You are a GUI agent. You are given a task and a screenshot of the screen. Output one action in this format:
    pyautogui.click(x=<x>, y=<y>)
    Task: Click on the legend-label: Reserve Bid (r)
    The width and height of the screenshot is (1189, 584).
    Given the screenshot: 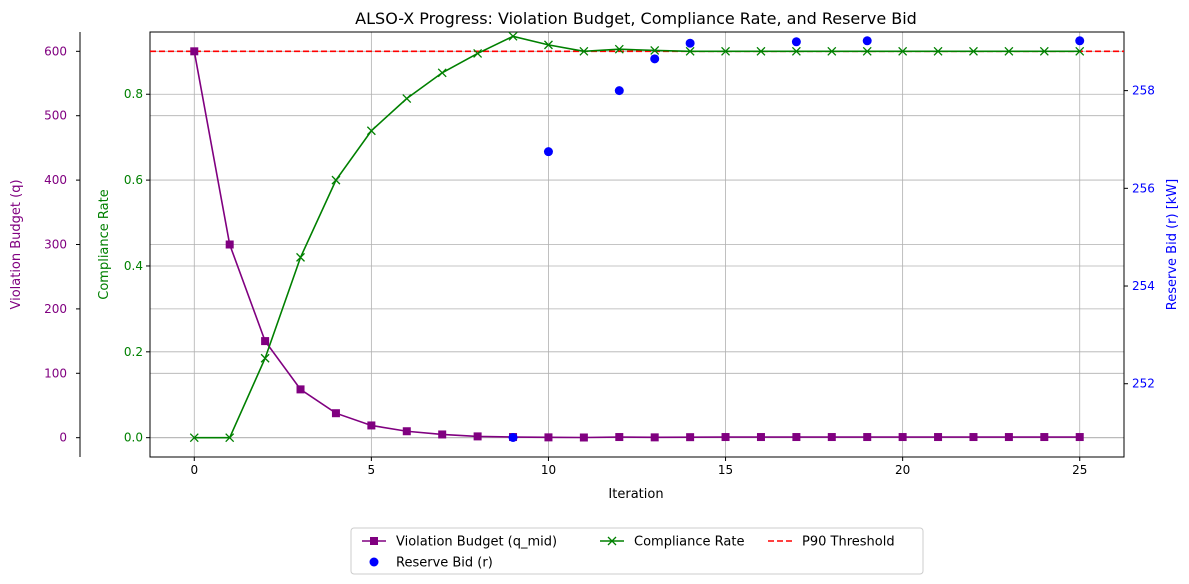 What is the action you would take?
    pyautogui.click(x=444, y=563)
    